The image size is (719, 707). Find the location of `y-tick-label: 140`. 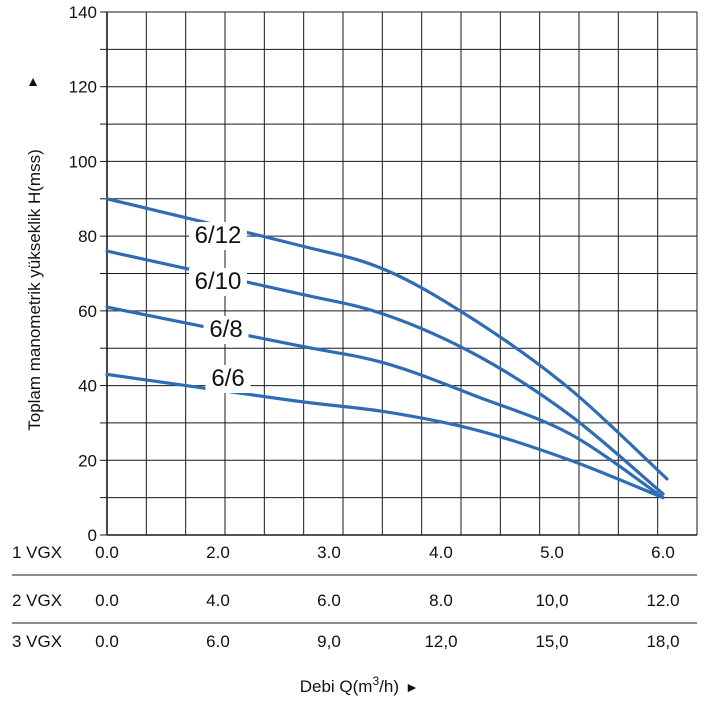

y-tick-label: 140 is located at coordinates (83, 12).